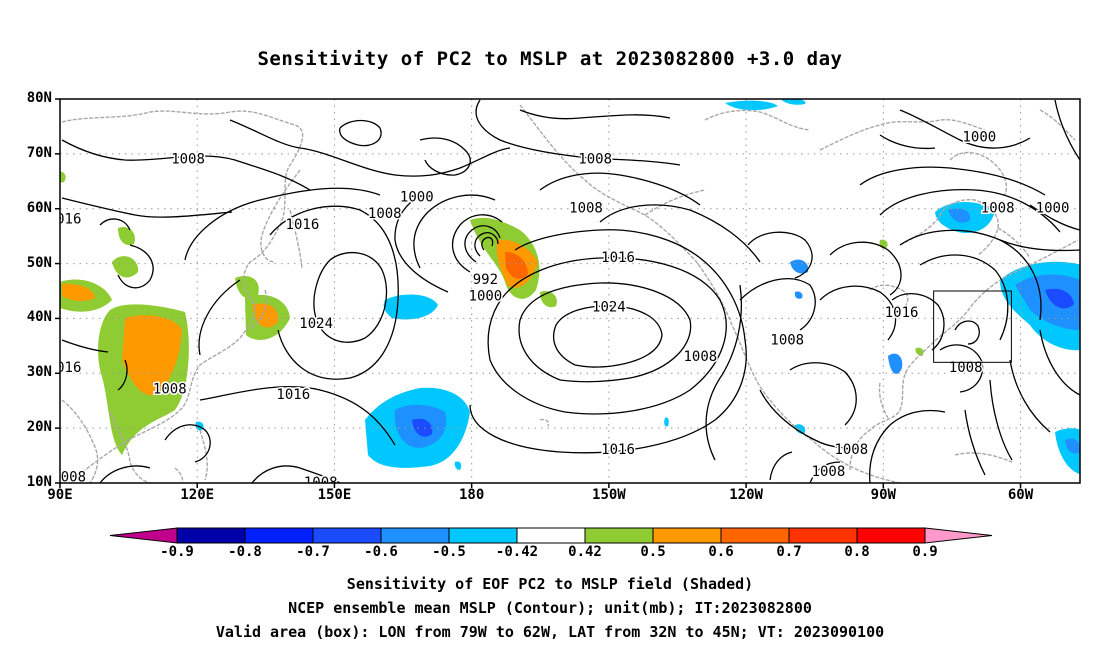 This screenshot has height=650, width=1100. What do you see at coordinates (517, 552) in the screenshot?
I see `colorbar-label: -0.42` at bounding box center [517, 552].